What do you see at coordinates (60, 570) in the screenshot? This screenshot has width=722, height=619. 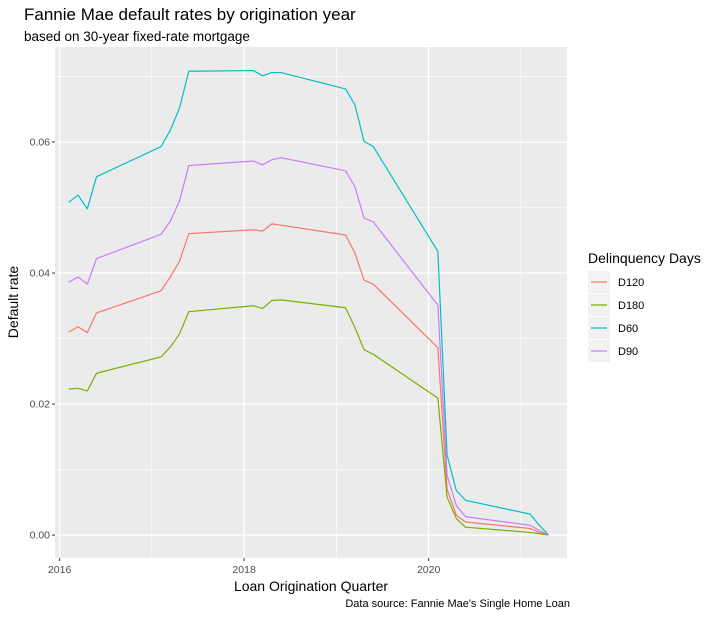 I see `x-tick-label: 2016` at bounding box center [60, 570].